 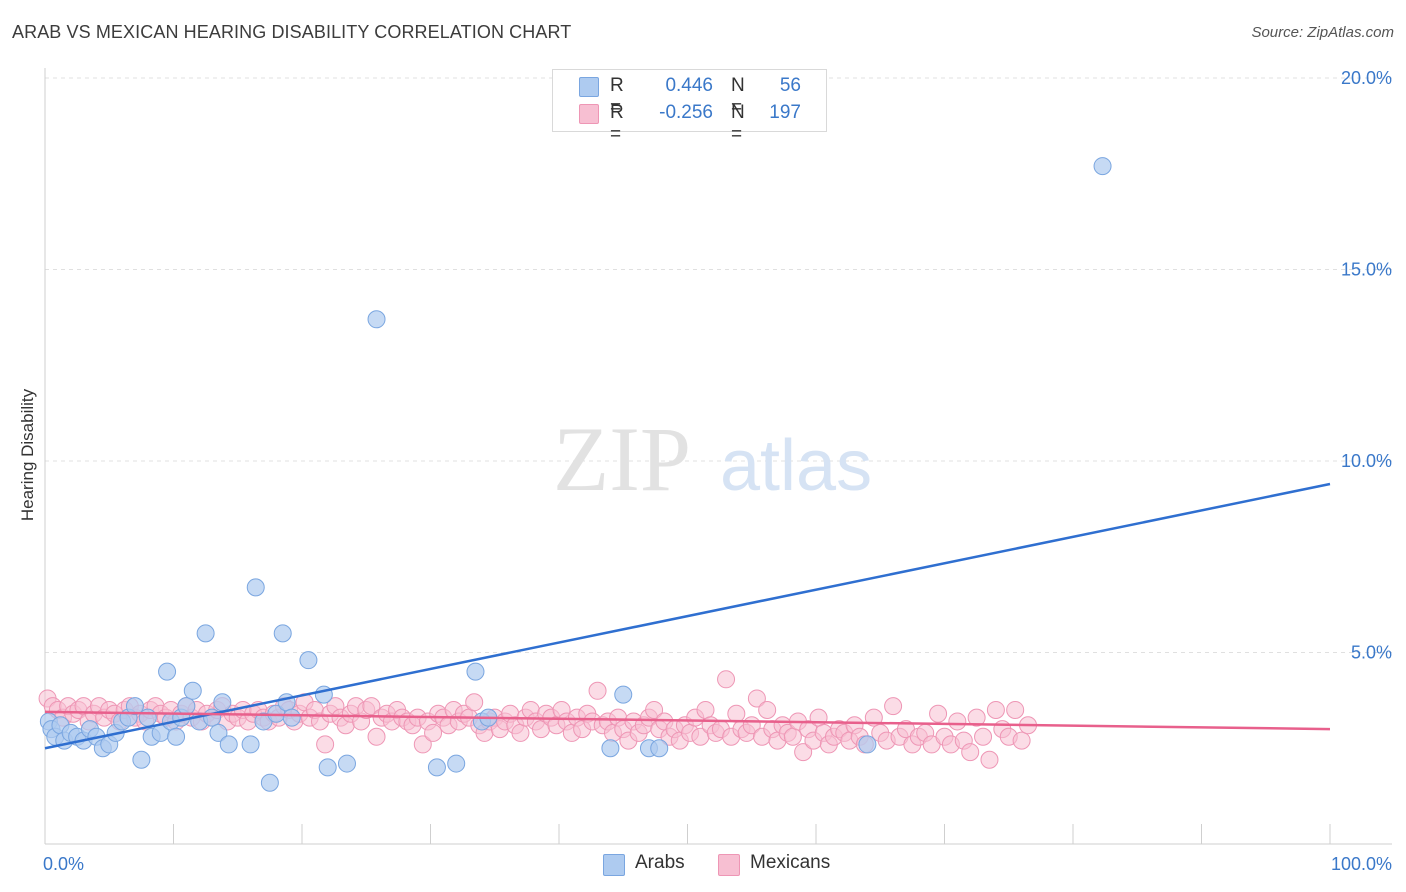 I want to click on legend-n-value: 56, so click(x=790, y=85).